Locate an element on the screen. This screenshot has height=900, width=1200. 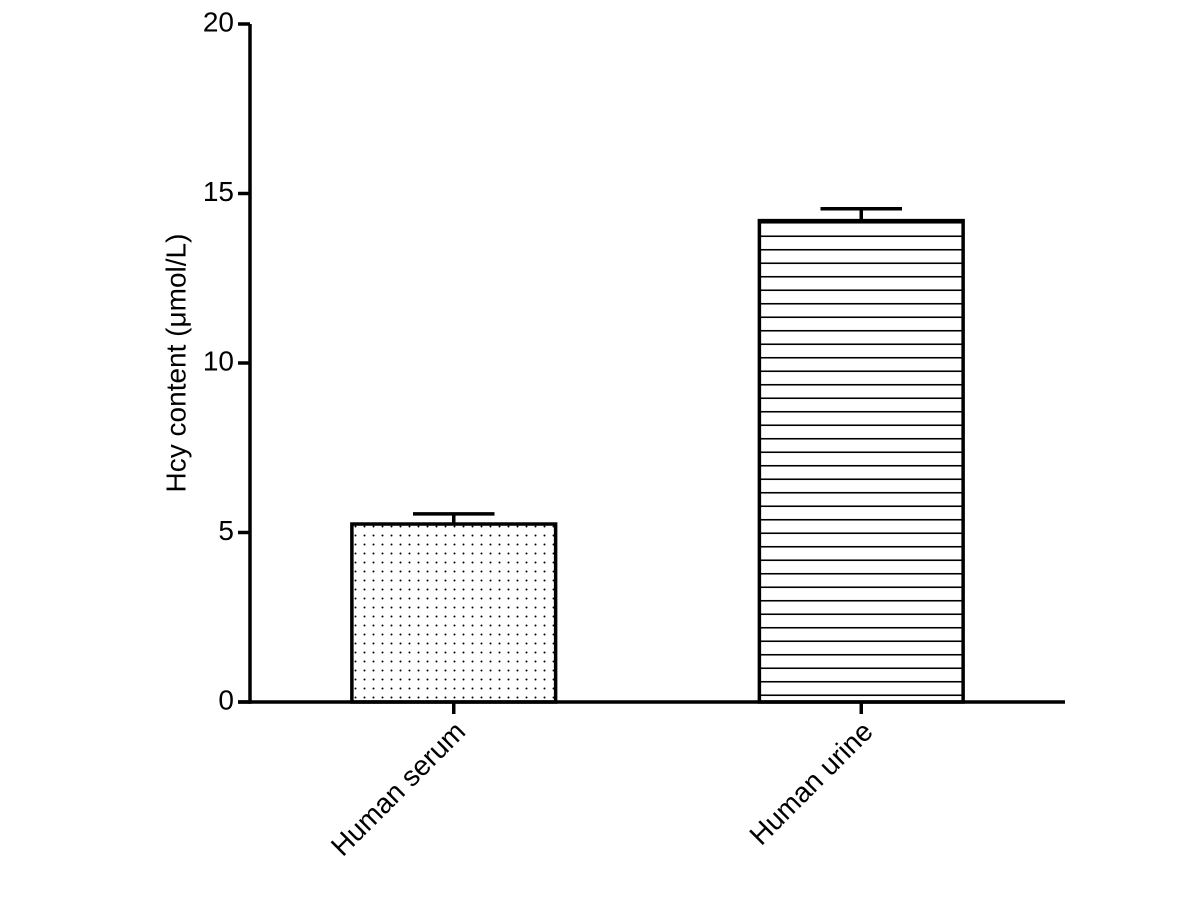
y-axis-label: Hcy content (μmol/L) is located at coordinates (175, 363).